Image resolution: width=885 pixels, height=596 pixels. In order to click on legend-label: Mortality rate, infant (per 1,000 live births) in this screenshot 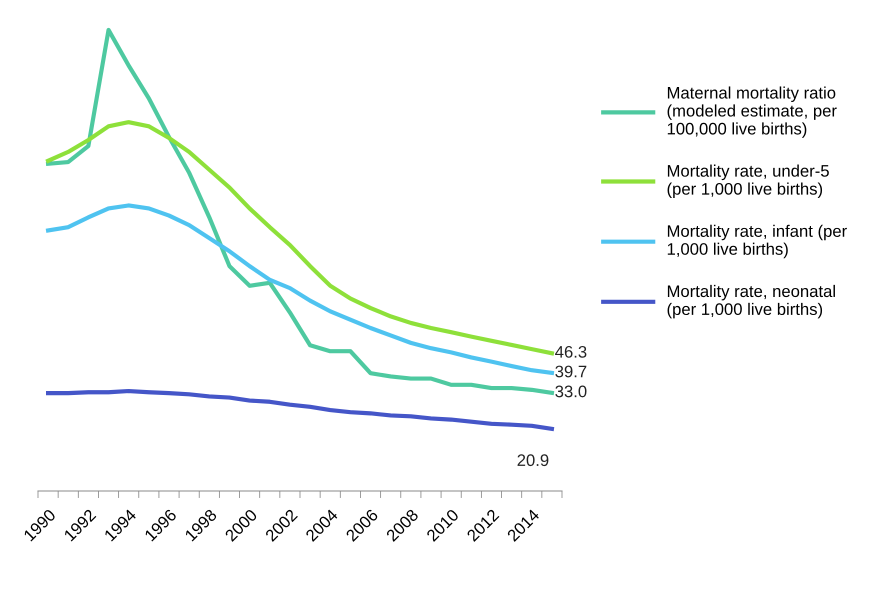, I will do `click(757, 241)`.